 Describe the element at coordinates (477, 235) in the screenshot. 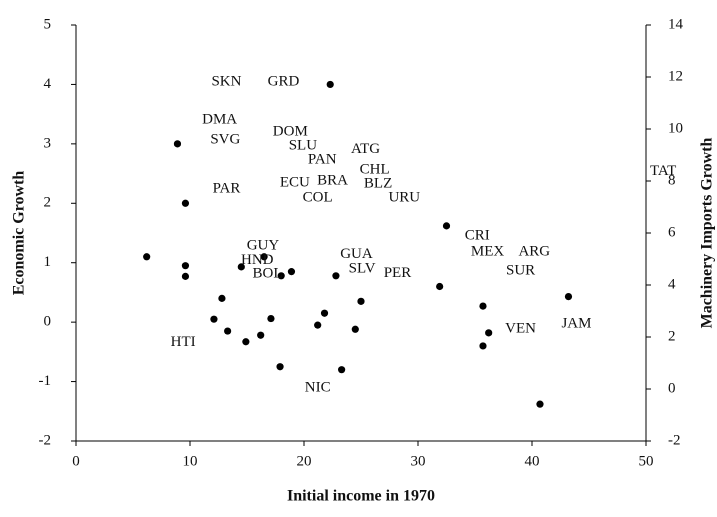

I see `point-label: CRI` at that location.